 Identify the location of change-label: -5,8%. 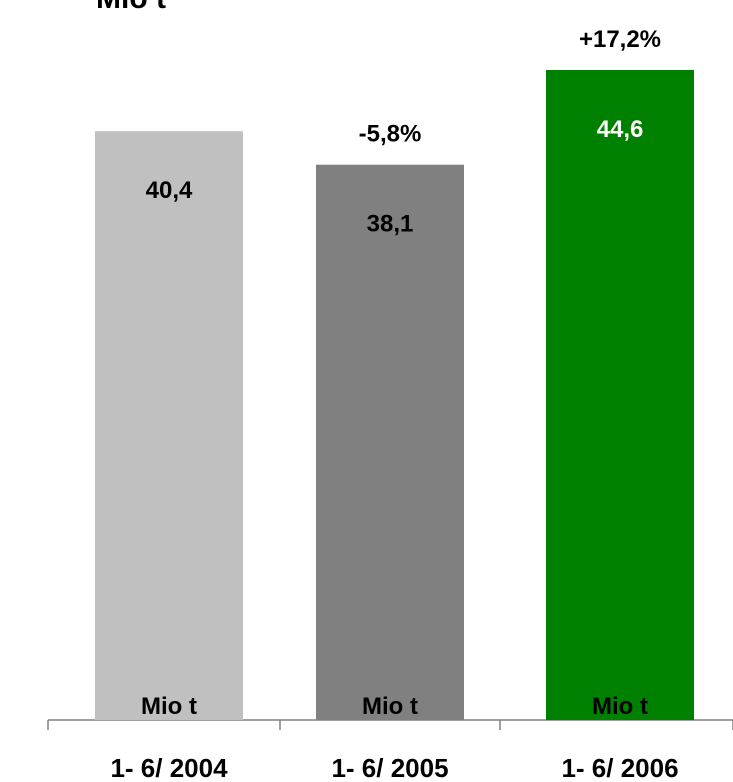
(390, 134).